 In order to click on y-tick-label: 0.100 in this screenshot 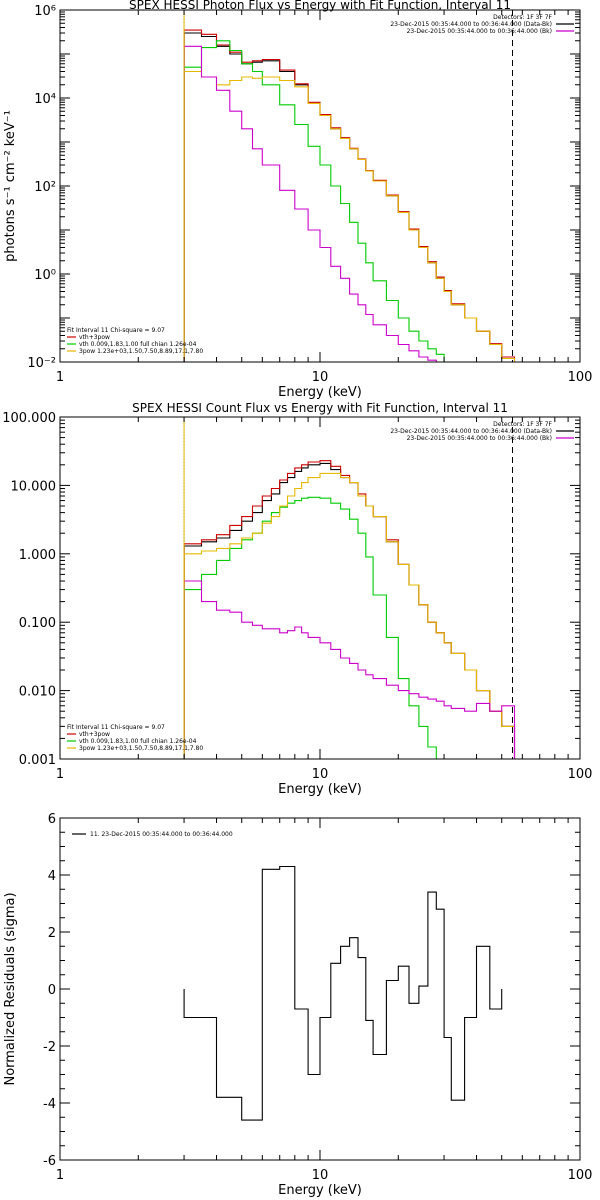, I will do `click(37, 623)`.